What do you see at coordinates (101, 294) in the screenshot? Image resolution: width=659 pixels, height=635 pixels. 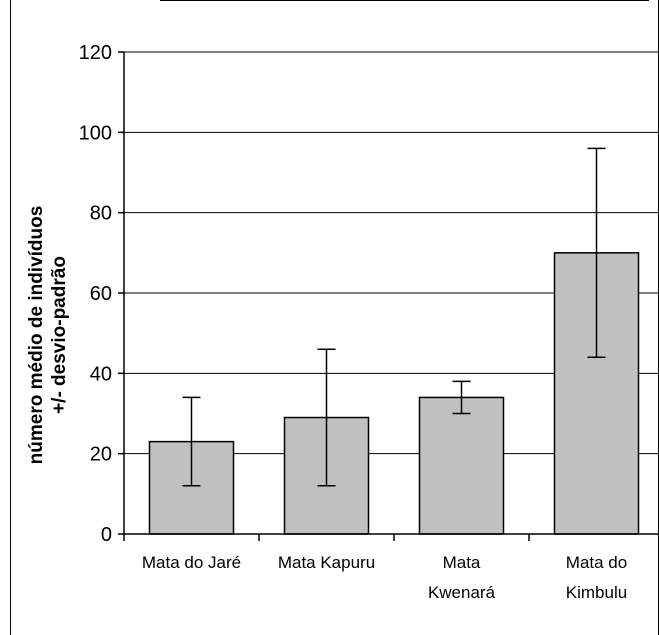 I see `y-tick-label: 60` at bounding box center [101, 294].